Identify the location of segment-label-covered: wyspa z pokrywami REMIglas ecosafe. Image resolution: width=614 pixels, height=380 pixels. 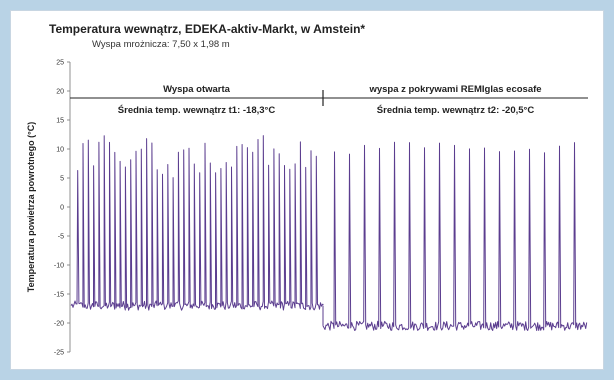
(454, 89).